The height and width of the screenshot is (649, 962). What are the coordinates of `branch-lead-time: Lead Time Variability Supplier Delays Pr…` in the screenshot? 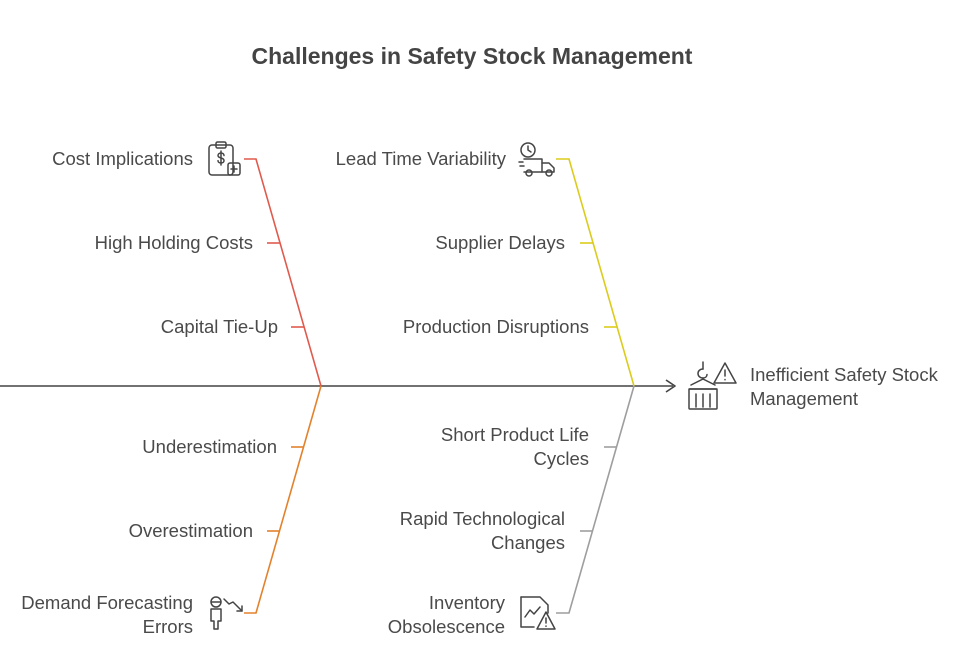 It's located at (485, 264).